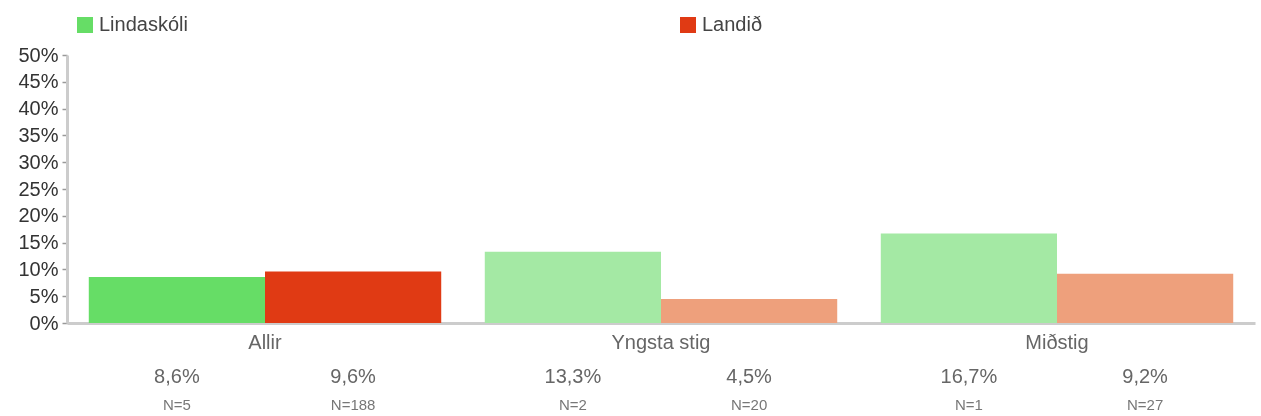 This screenshot has width=1261, height=416. Describe the element at coordinates (749, 389) in the screenshot. I see `text: 4,5% N=20` at that location.